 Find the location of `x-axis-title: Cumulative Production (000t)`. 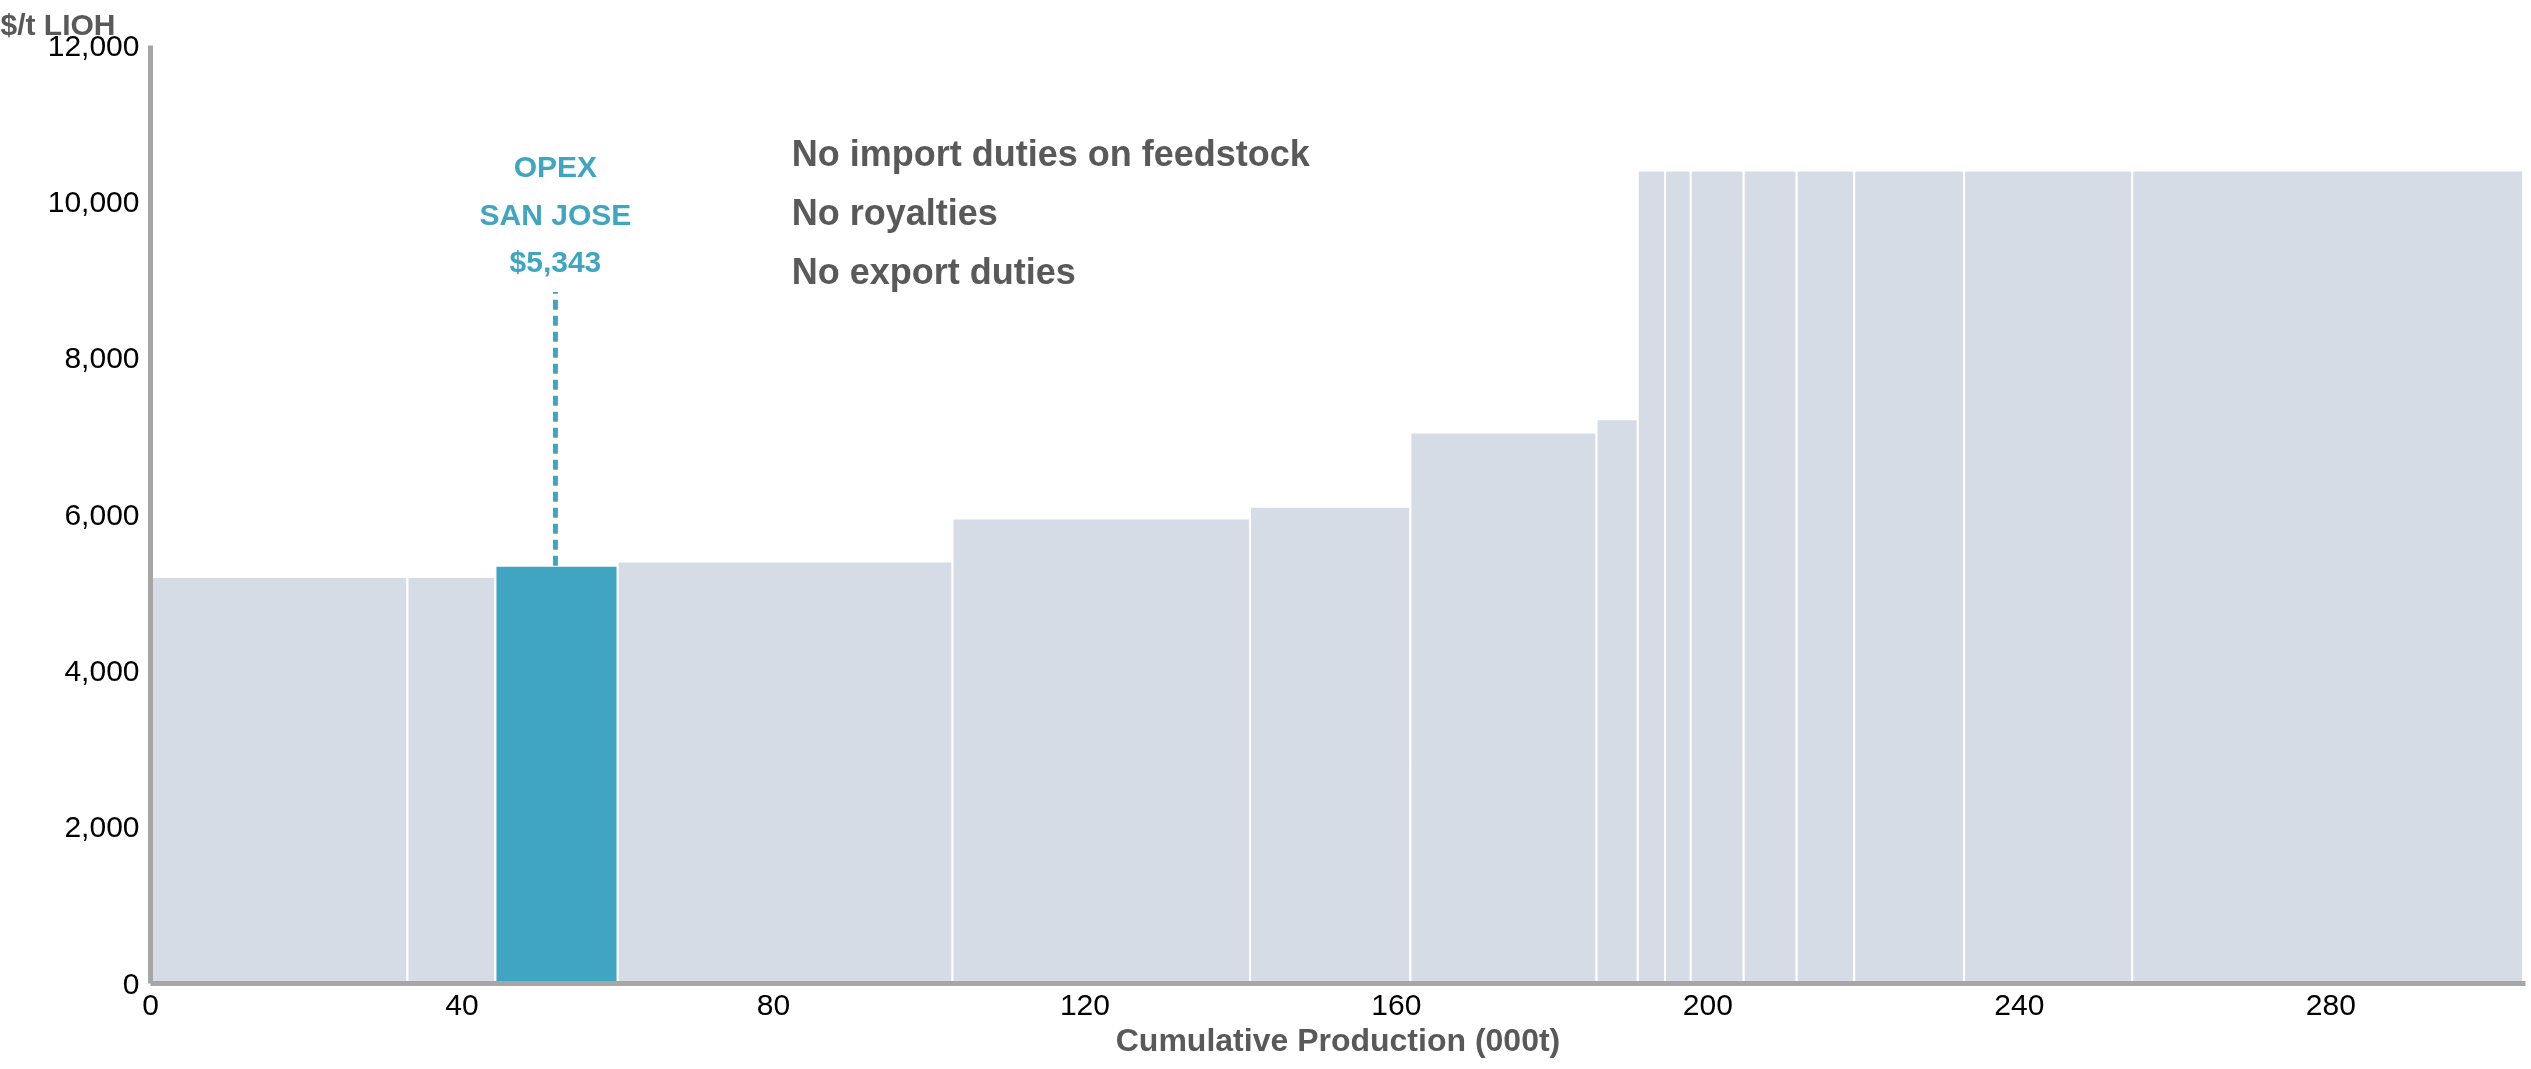

x-axis-title: Cumulative Production (000t) is located at coordinates (1338, 1039).